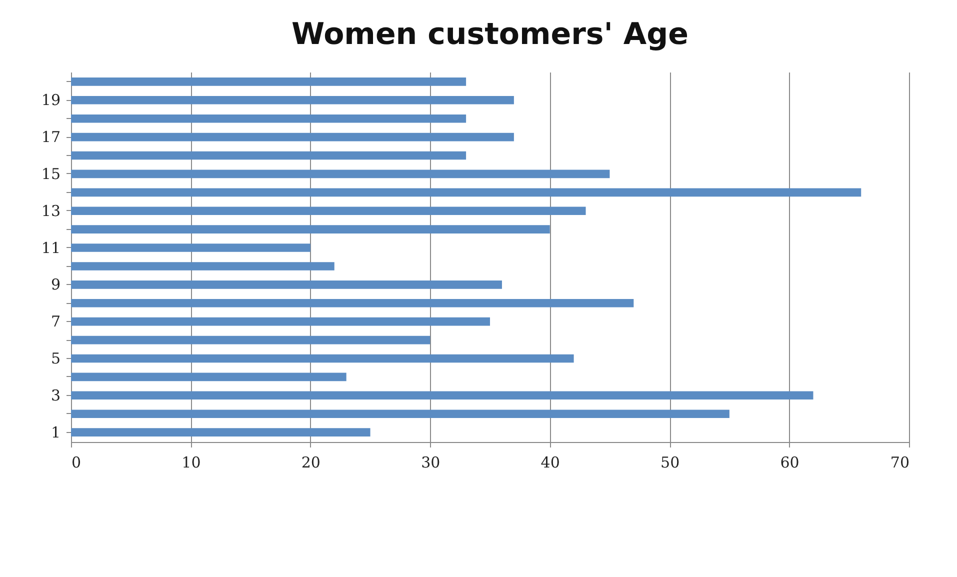 Image resolution: width=957 pixels, height=577 pixels. I want to click on y-tick-label: 7, so click(55, 321).